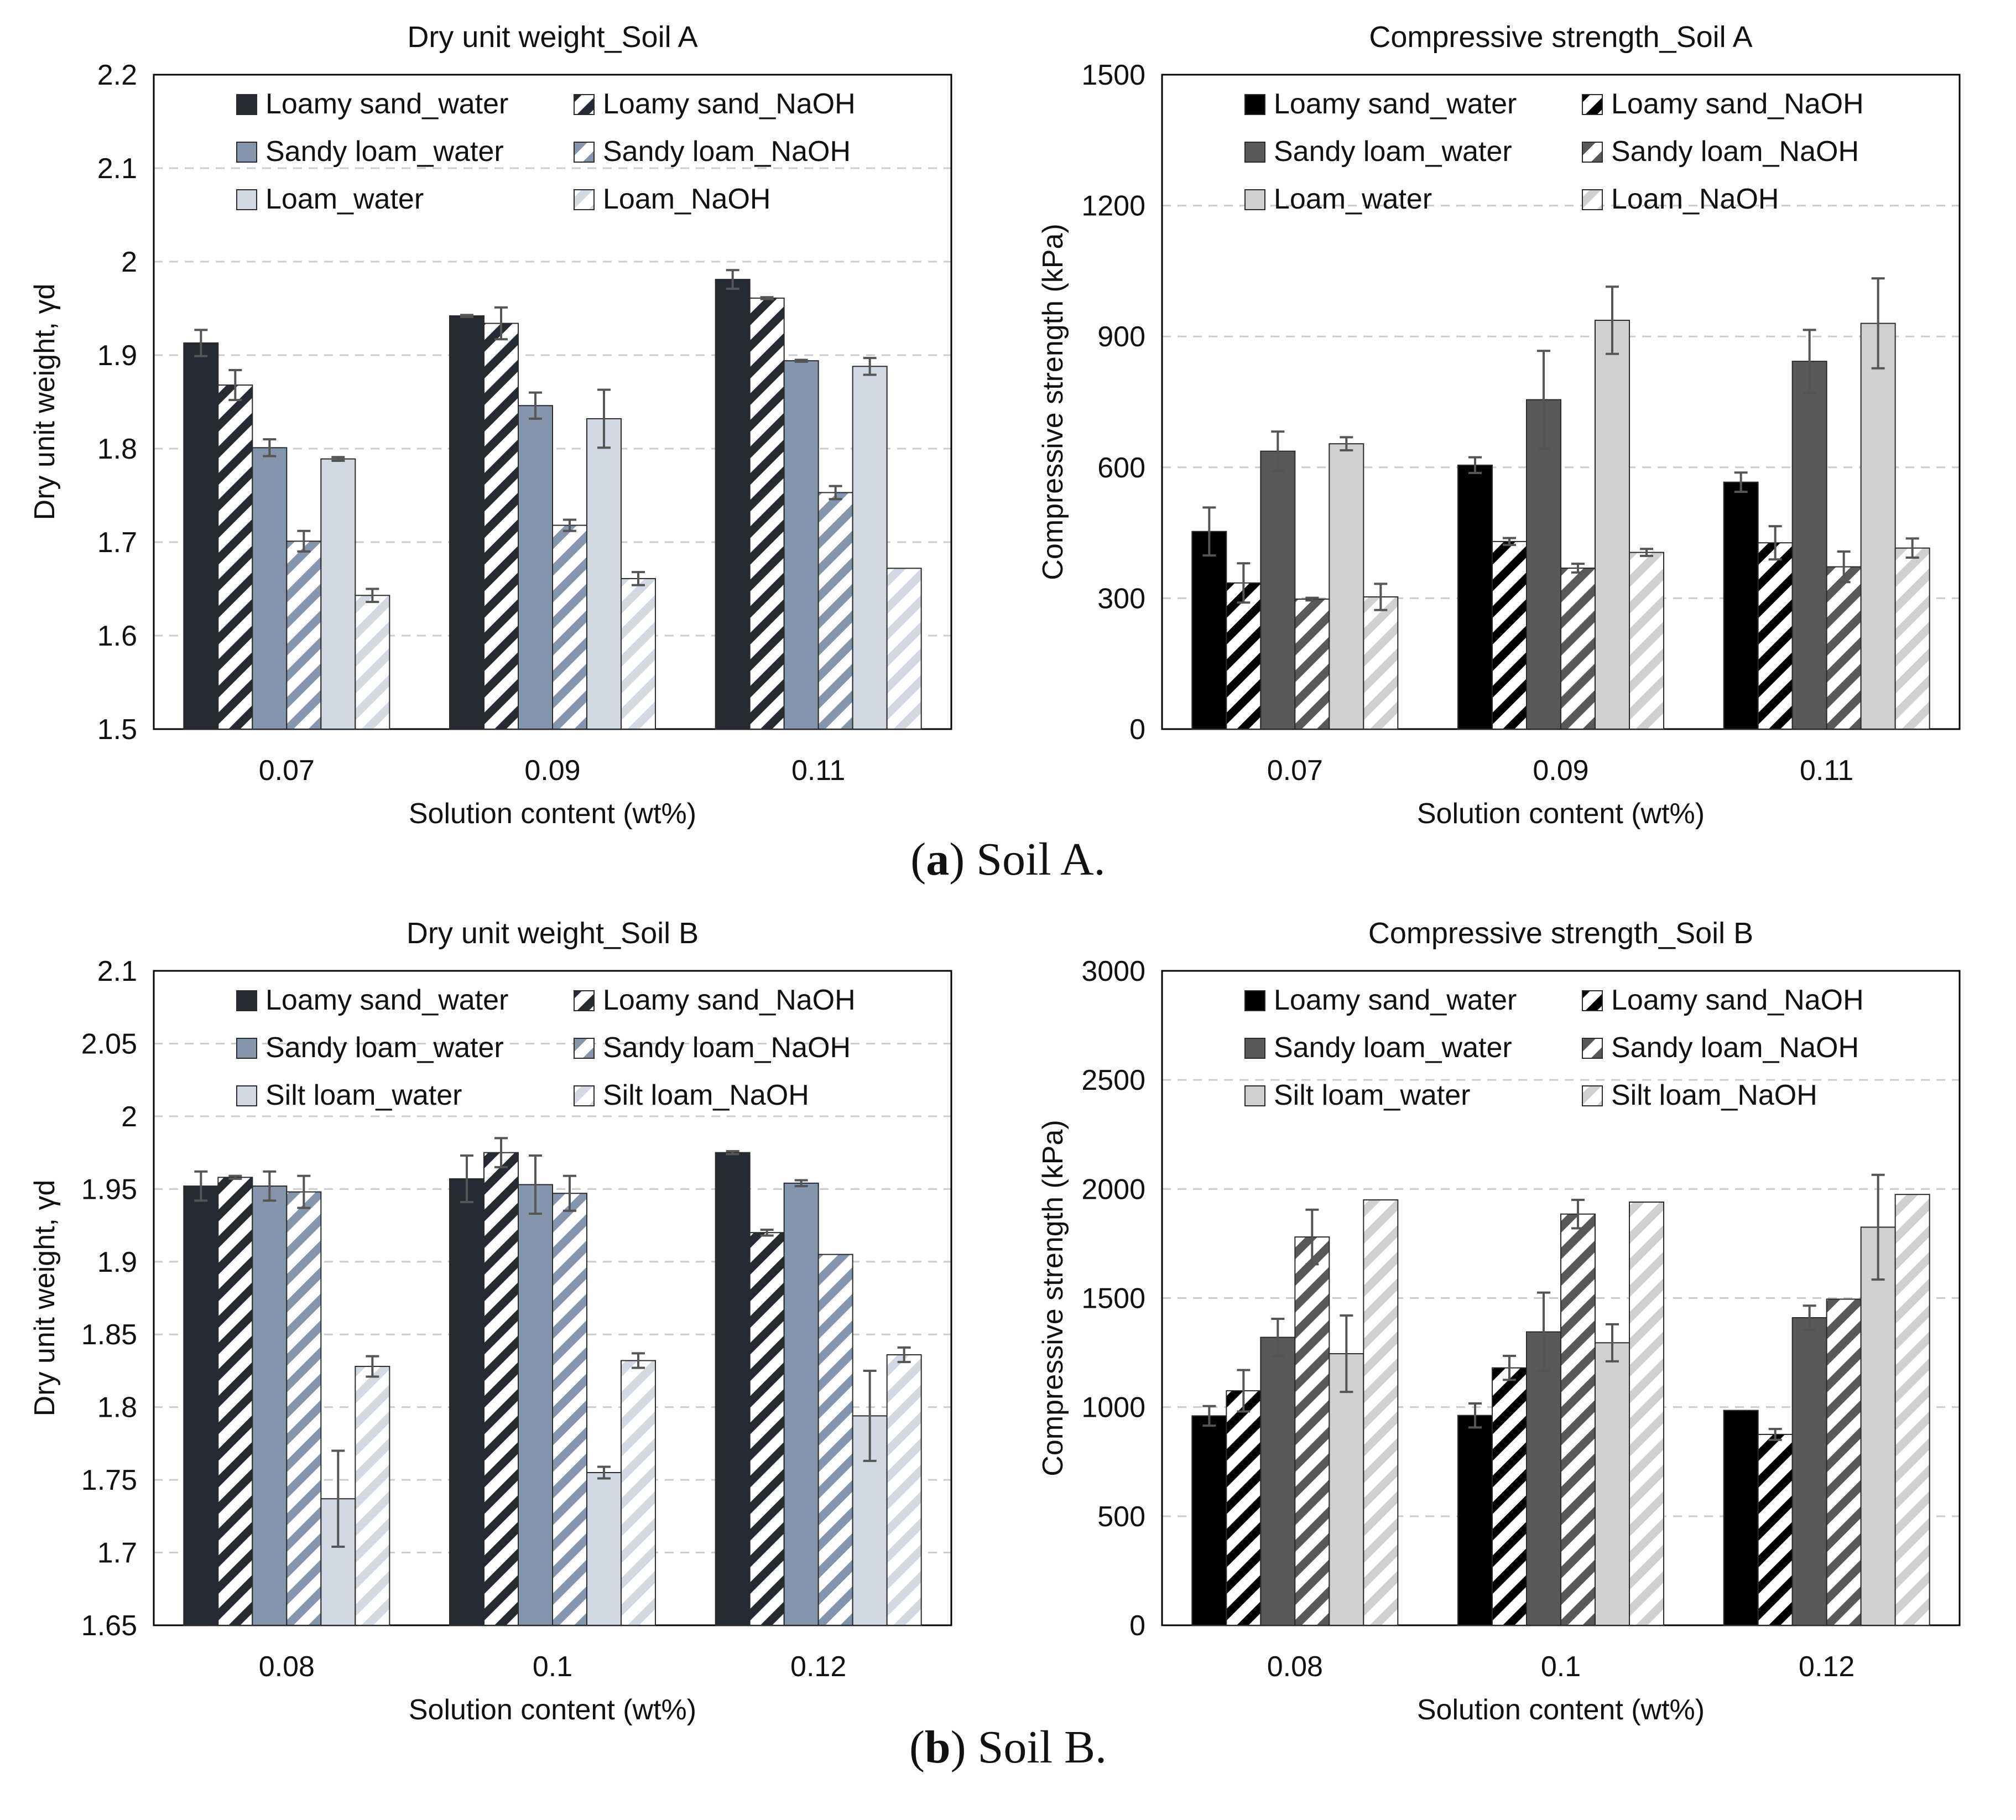 The image size is (2016, 1820). I want to click on caption-soil-a: (a) Soil A., so click(1008, 860).